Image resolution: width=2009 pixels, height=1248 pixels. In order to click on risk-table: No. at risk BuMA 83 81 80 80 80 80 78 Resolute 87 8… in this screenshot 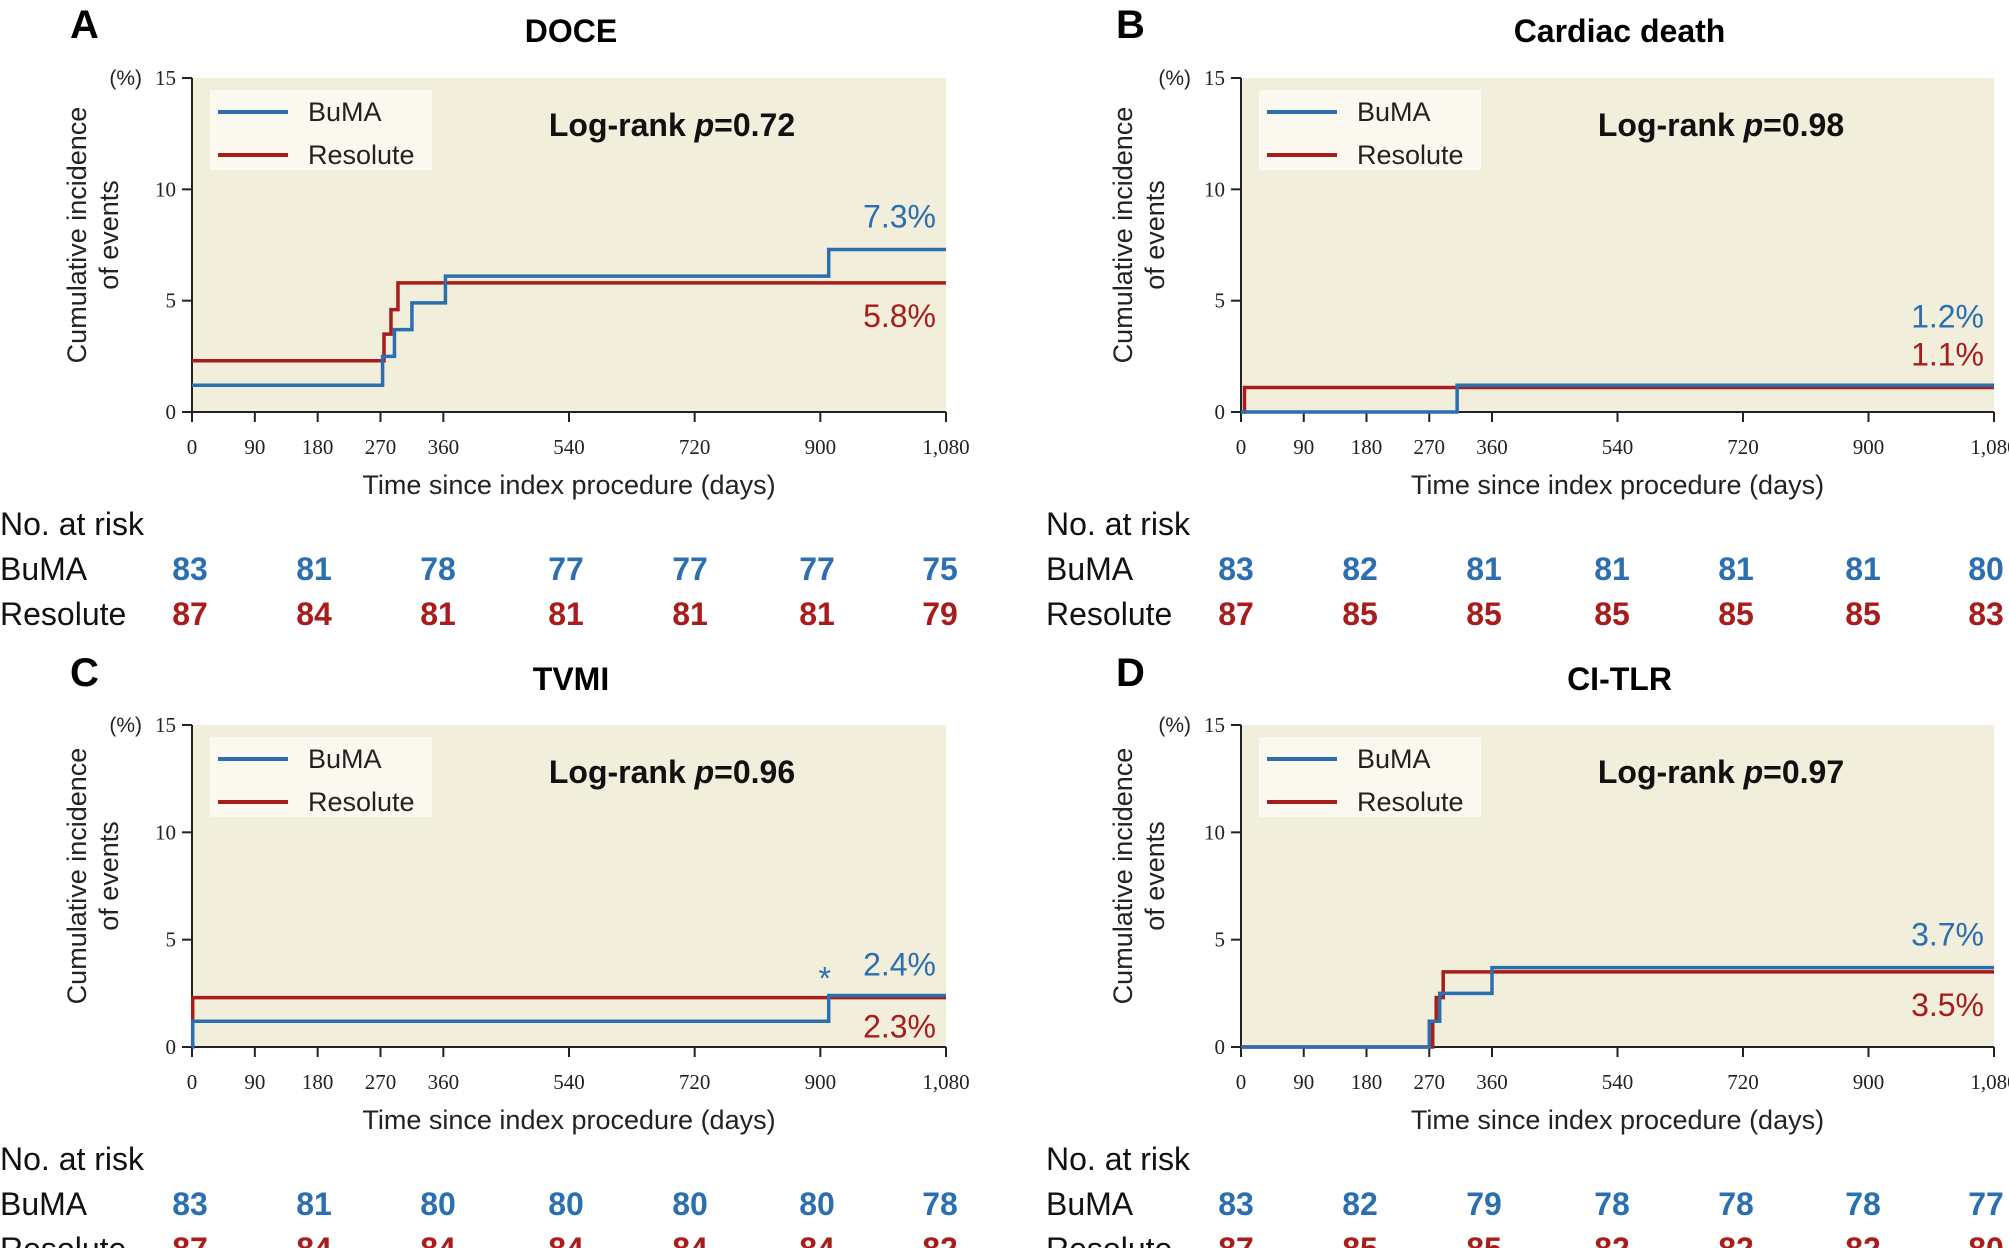, I will do `click(479, 1194)`.